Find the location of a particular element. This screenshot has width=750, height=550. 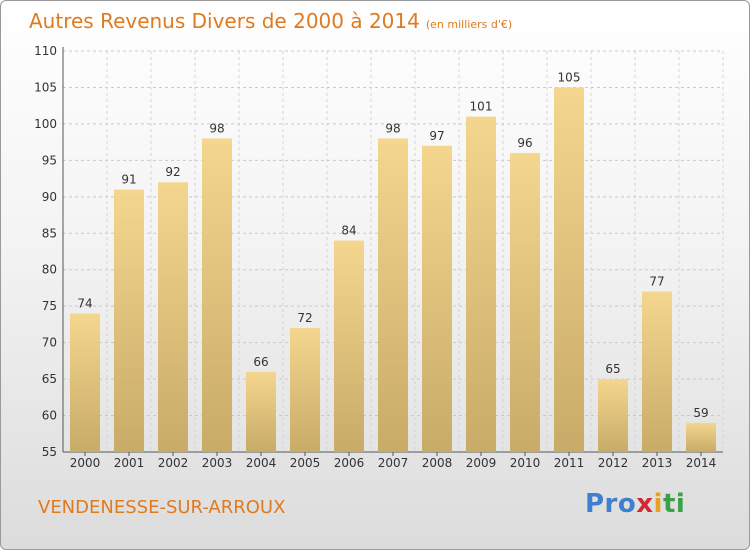

data-label-2001: 91 is located at coordinates (128, 180).